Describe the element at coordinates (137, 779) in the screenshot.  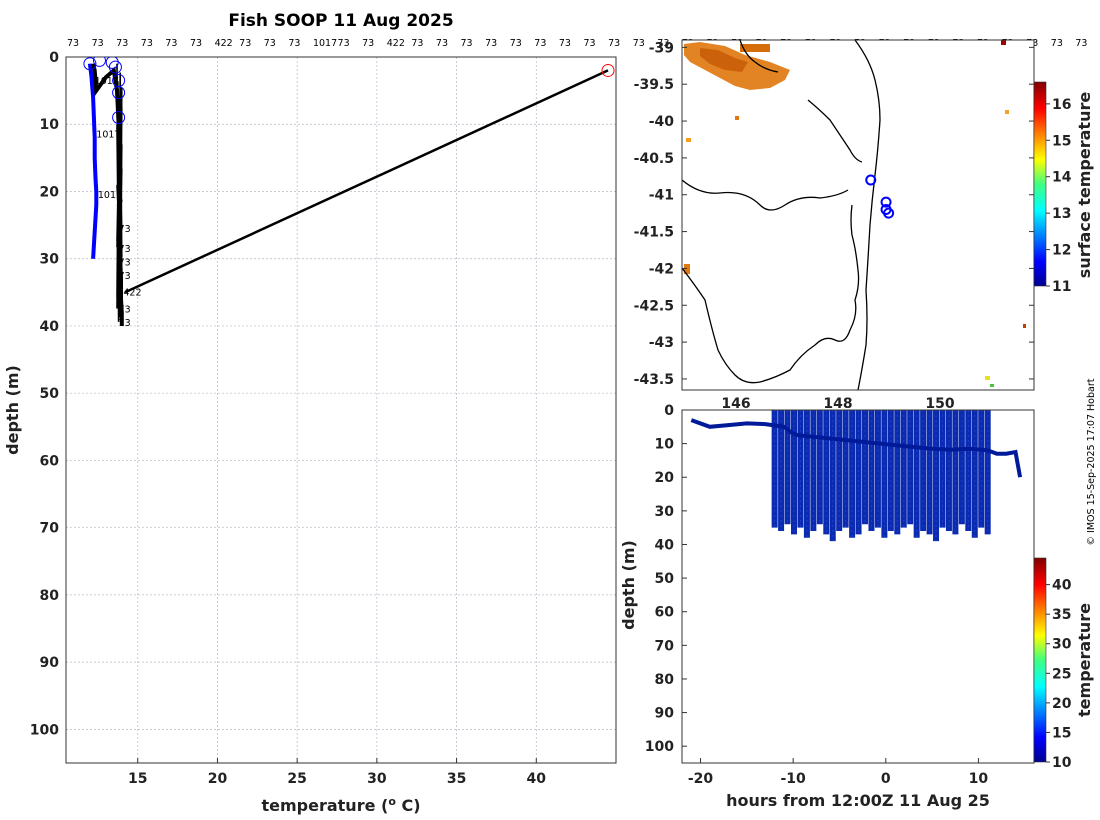
I see `left-x-tick-label: 15` at that location.